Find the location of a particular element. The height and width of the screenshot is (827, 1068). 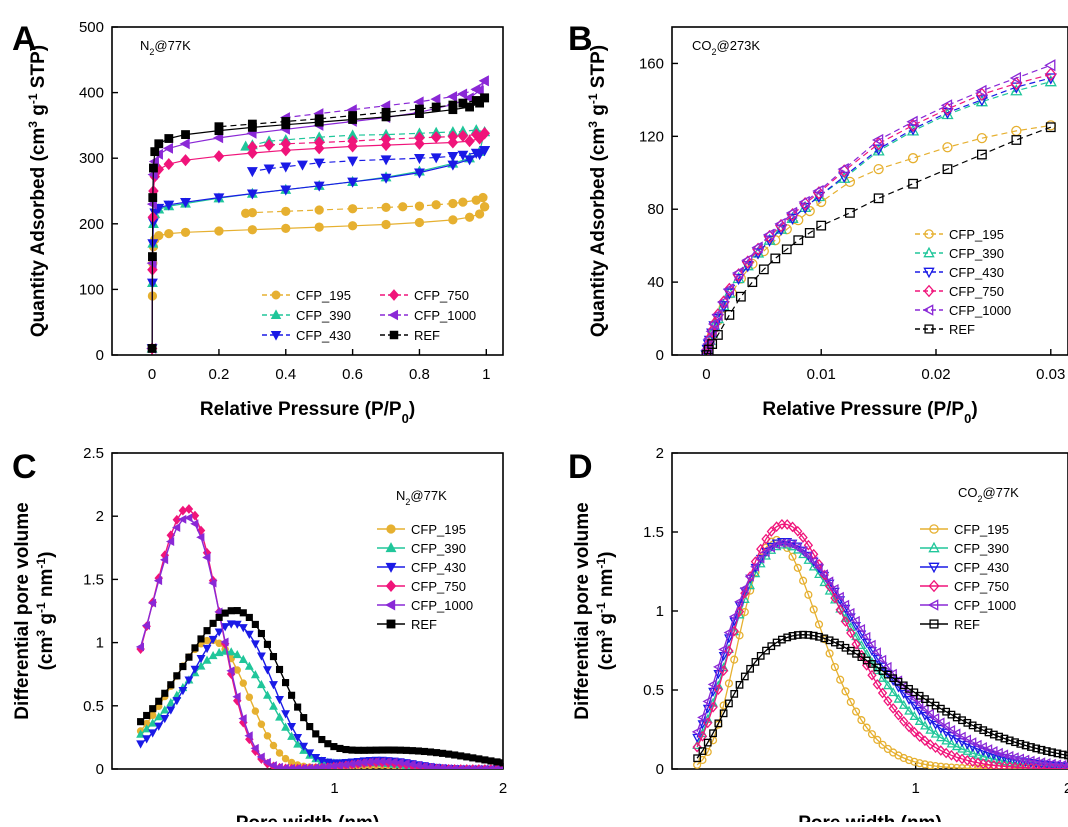

x-tick-label: 2 is located at coordinates (503, 788).